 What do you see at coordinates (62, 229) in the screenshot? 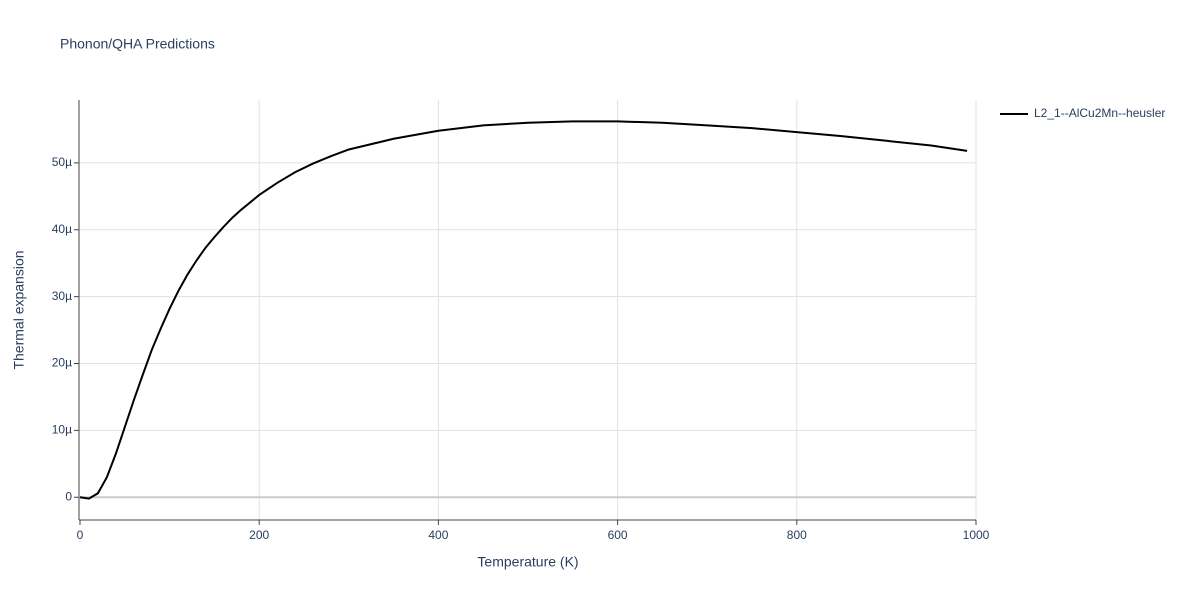
I see `y-tick-label: 40µ` at bounding box center [62, 229].